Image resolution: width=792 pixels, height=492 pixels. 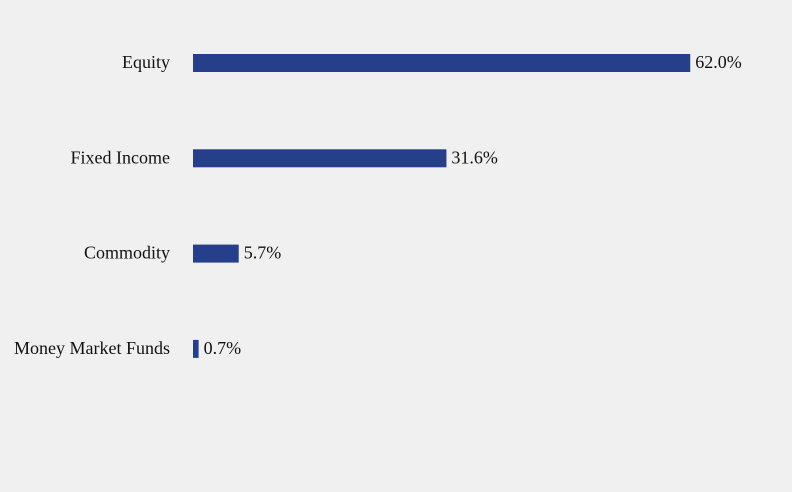 What do you see at coordinates (127, 253) in the screenshot?
I see `category-label: Commodity` at bounding box center [127, 253].